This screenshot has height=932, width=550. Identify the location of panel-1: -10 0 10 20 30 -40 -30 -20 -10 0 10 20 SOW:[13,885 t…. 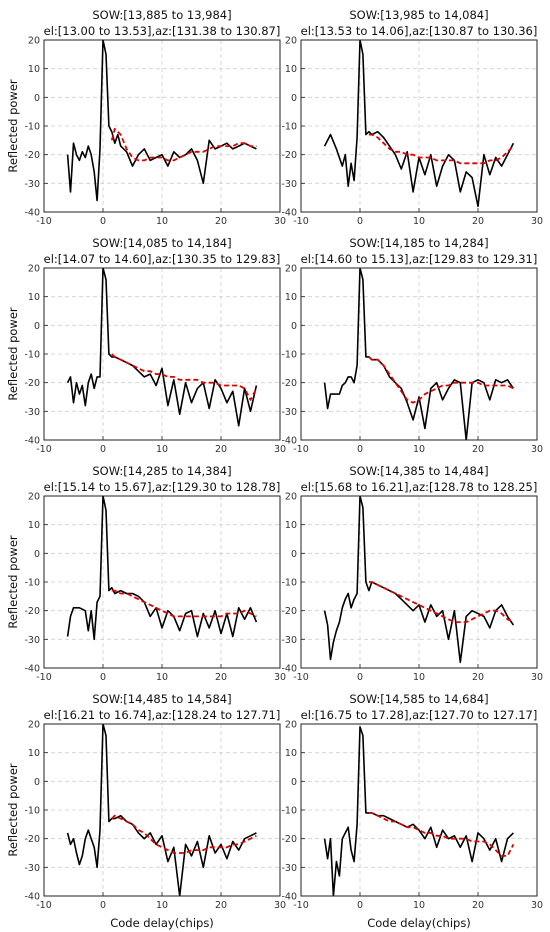
(146, 117).